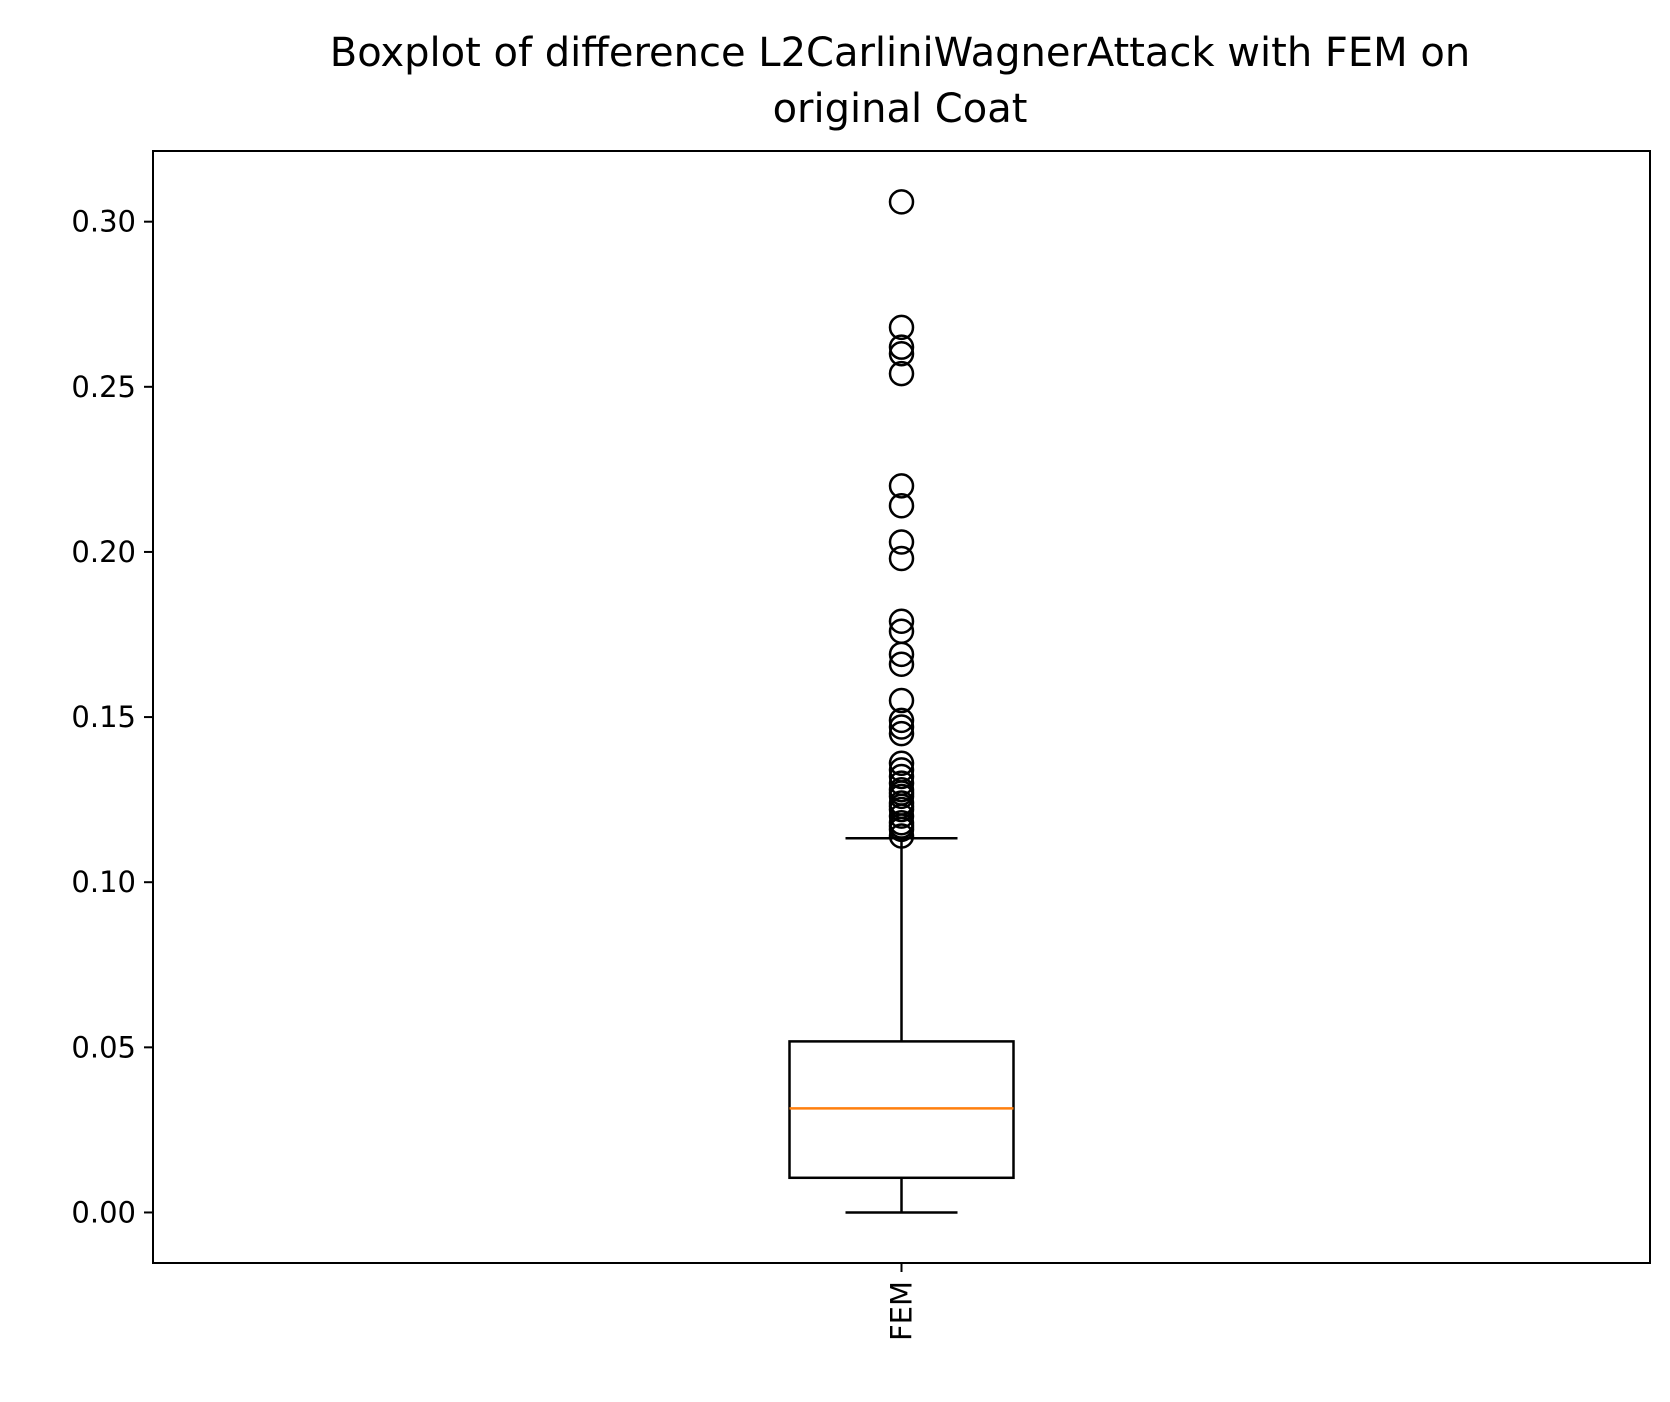 This screenshot has width=1670, height=1402. Describe the element at coordinates (103, 552) in the screenshot. I see `y-tick-label: 0.20` at that location.